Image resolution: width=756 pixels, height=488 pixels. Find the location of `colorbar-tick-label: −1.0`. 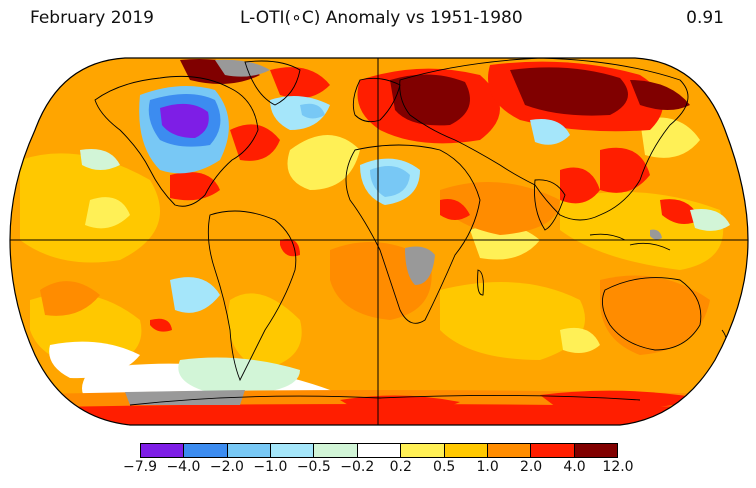

colorbar-tick-label: −1.0 is located at coordinates (270, 467).